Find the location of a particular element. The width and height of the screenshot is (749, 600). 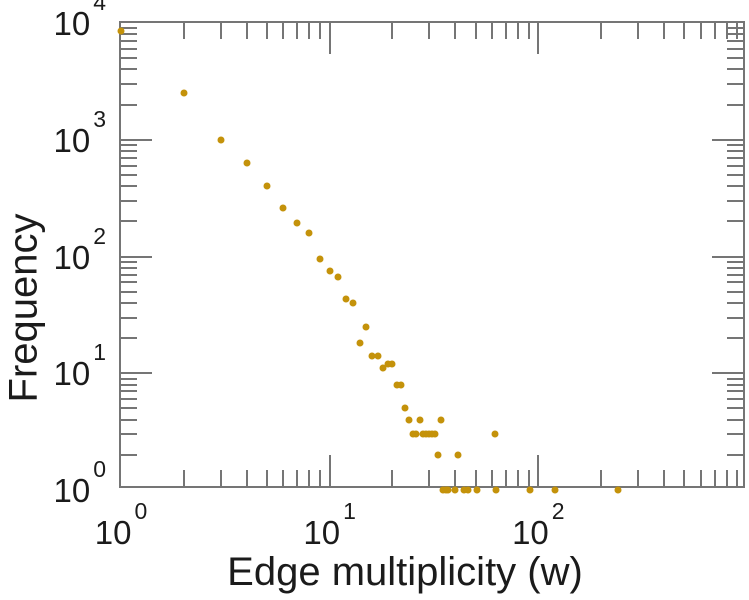

y-tick-label: 10³ is located at coordinates (79, 132).